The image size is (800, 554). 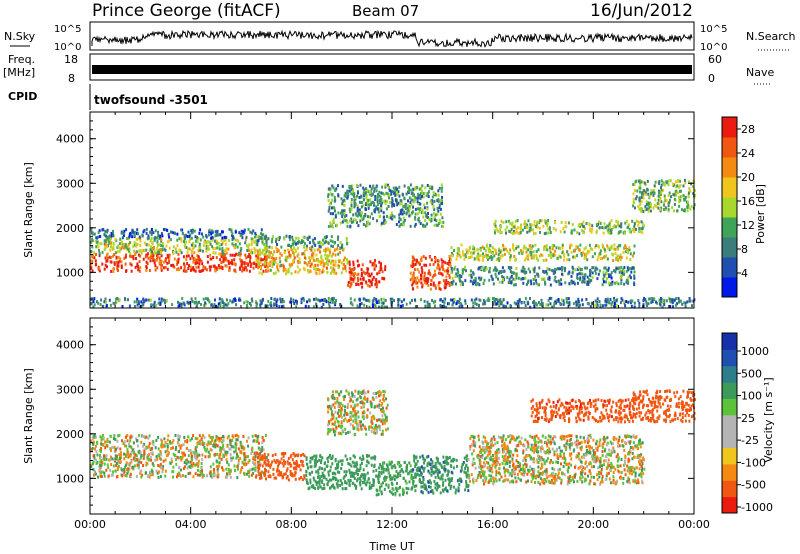 I want to click on nsky-label: N.Sky, so click(x=20, y=36).